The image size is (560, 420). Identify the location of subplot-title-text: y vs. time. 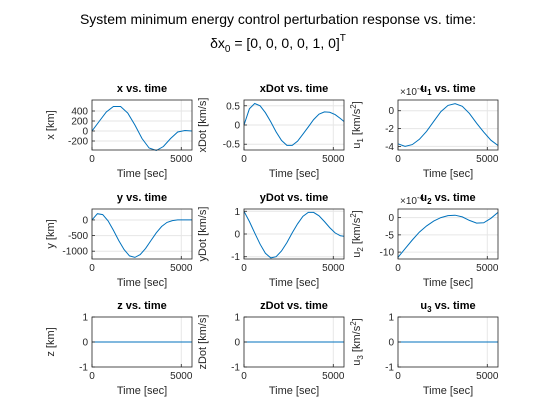
(142, 198).